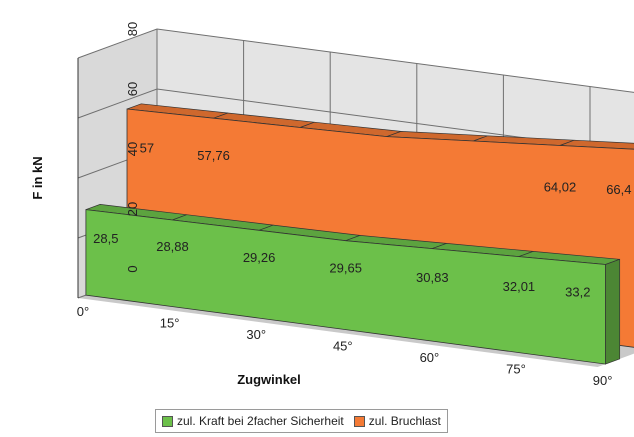 This screenshot has width=634, height=437. What do you see at coordinates (213, 155) in the screenshot?
I see `data-label-1: 57,76` at bounding box center [213, 155].